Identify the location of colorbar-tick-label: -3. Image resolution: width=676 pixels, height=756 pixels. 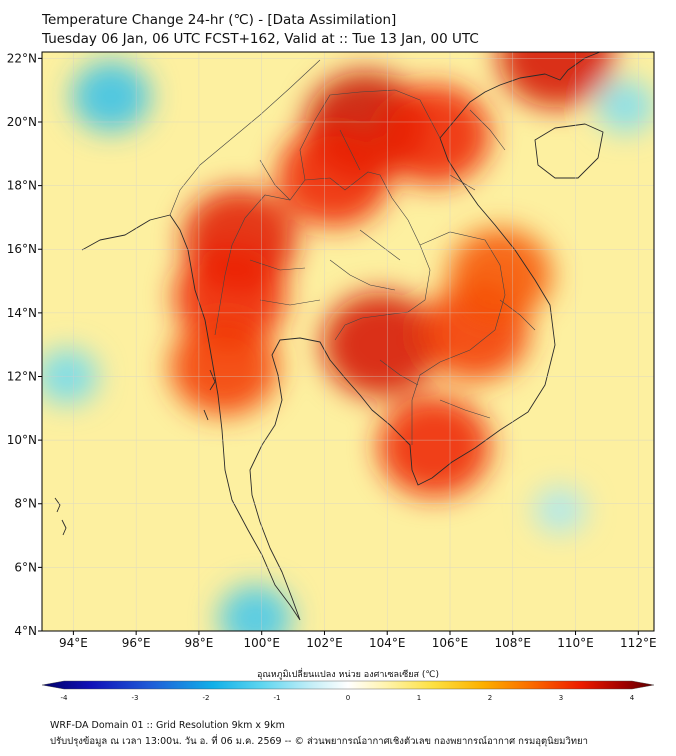
(135, 698).